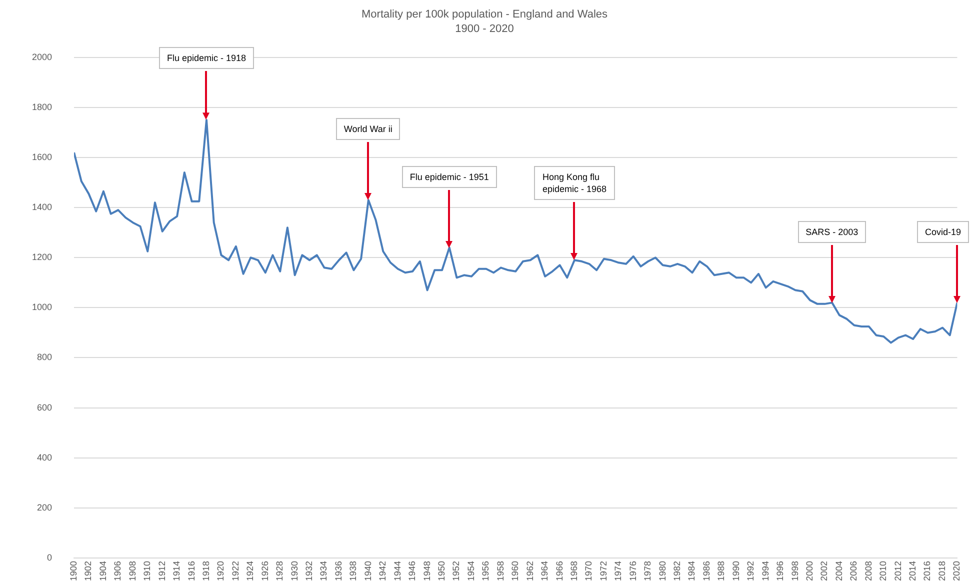 The height and width of the screenshot is (586, 971). I want to click on x-tick-label: 1916, so click(191, 571).